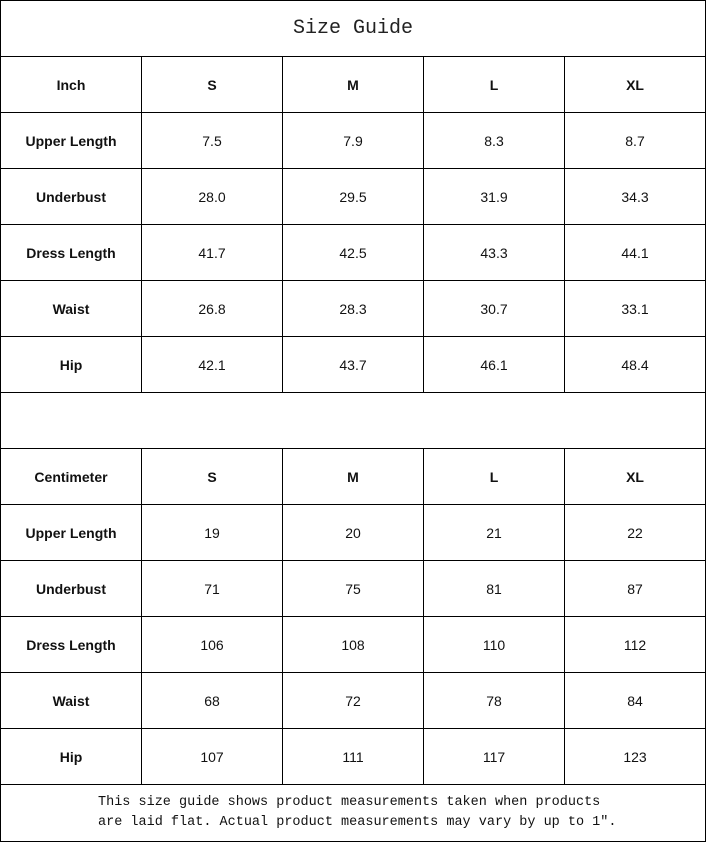 This screenshot has height=842, width=707. What do you see at coordinates (494, 532) in the screenshot?
I see `measurement-cell: 21` at bounding box center [494, 532].